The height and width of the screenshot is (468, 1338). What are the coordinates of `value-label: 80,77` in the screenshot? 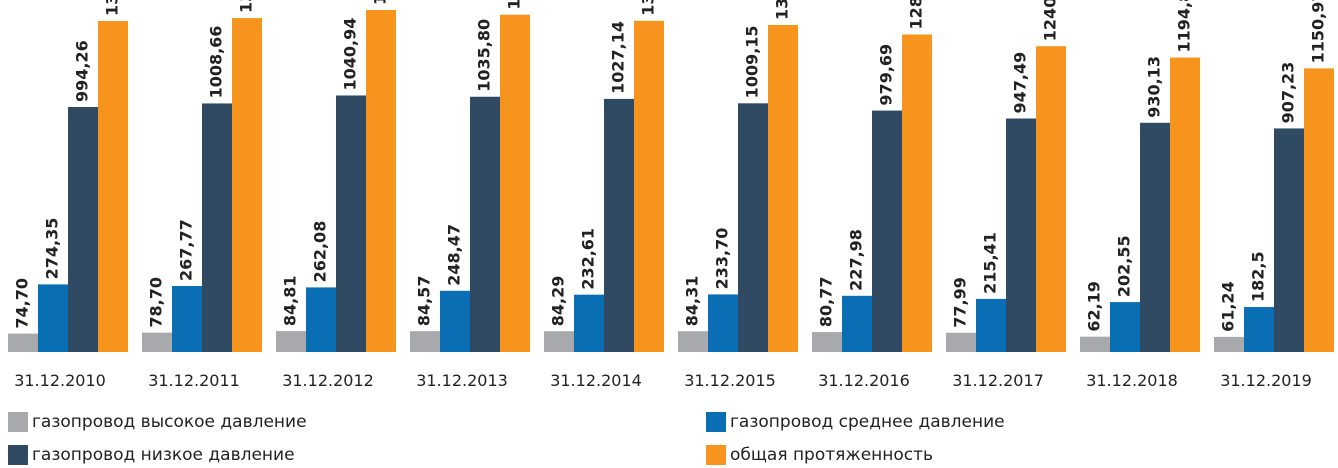 It's located at (826, 301).